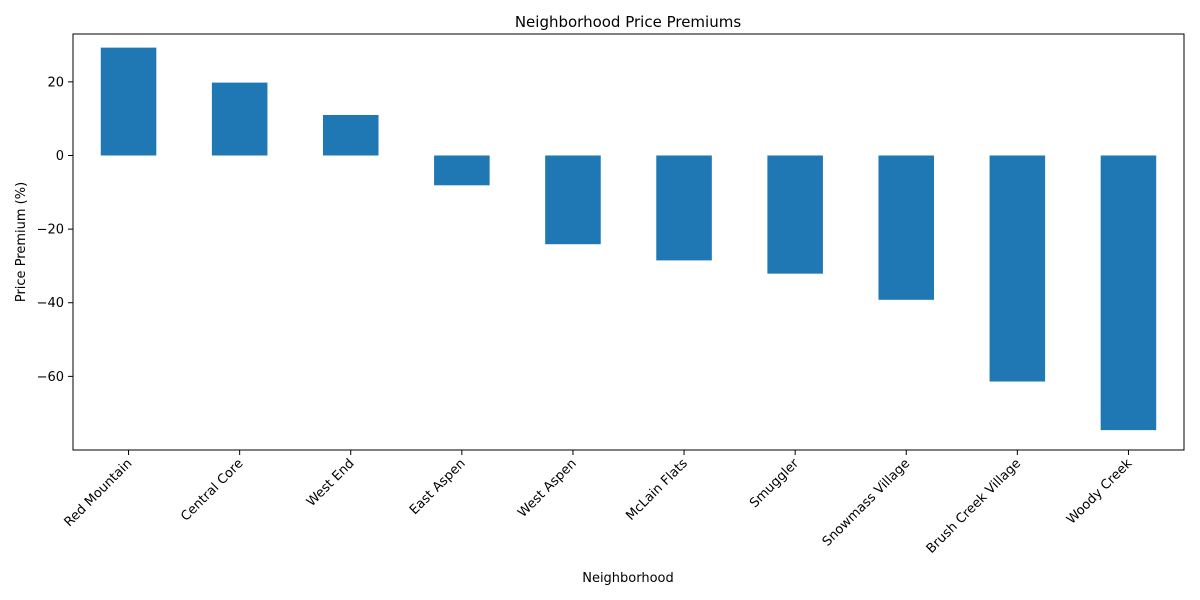  Describe the element at coordinates (628, 22) in the screenshot. I see `chart-title: Neighborhood Price Premiums` at that location.